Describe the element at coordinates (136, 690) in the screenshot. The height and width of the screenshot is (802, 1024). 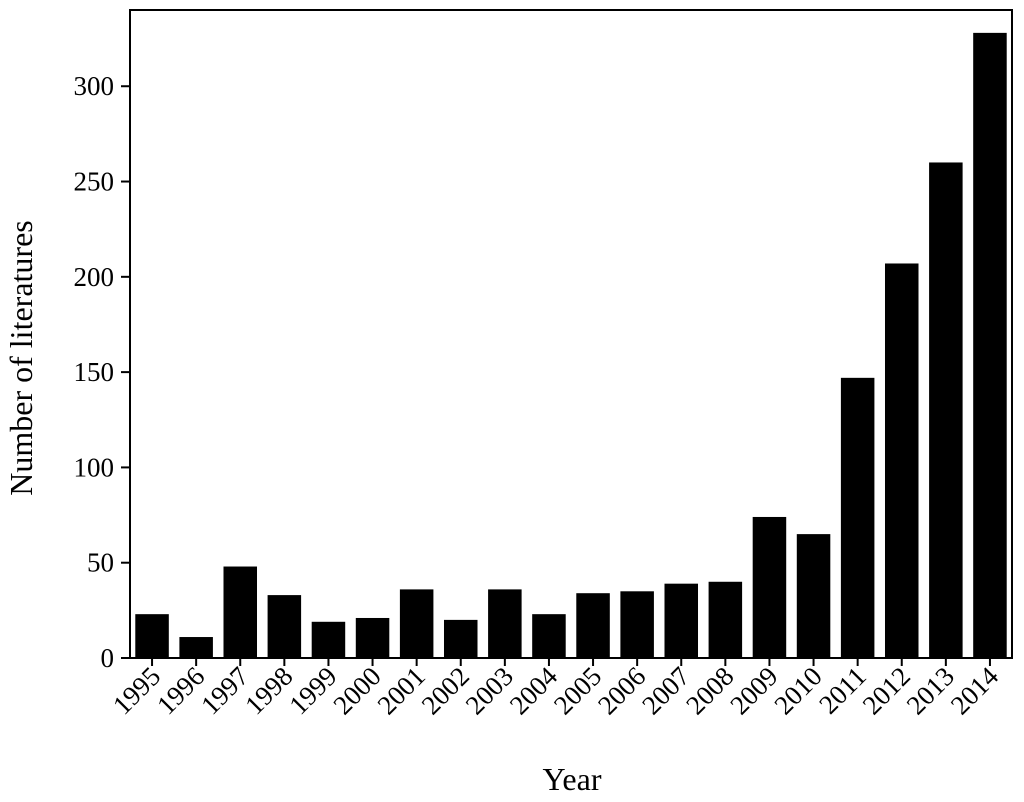
I see `x-tick-label: 1995` at that location.